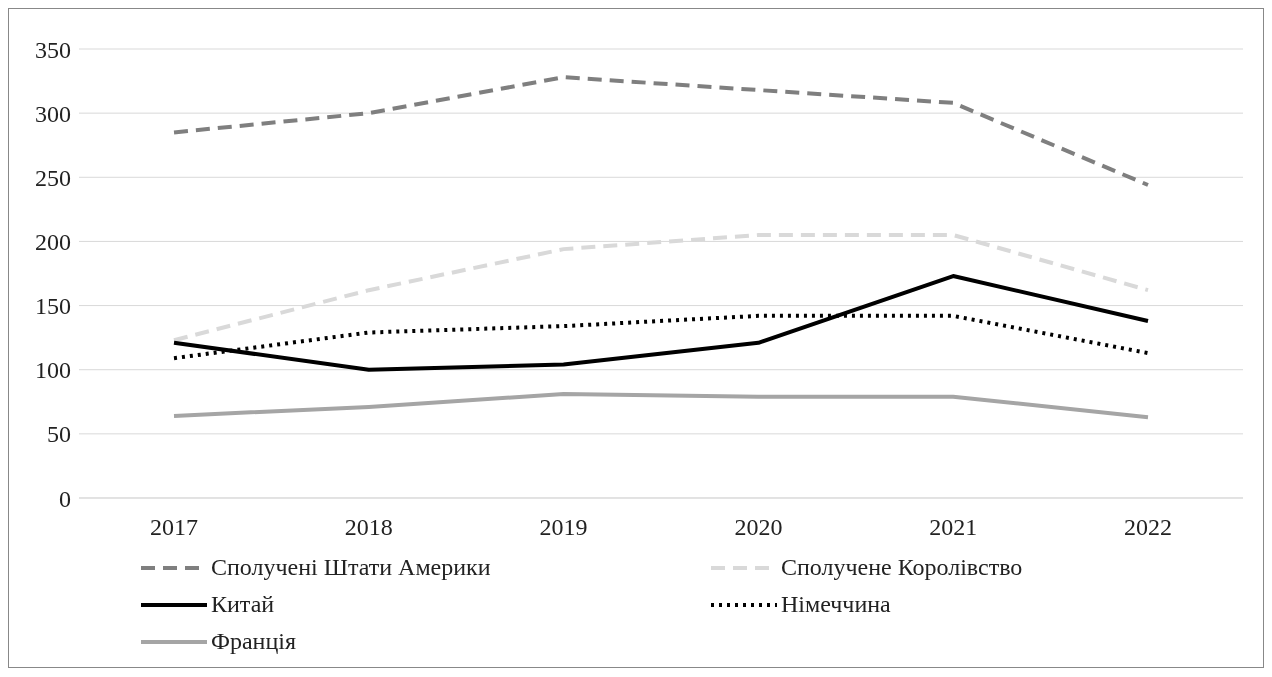 The image size is (1272, 677). What do you see at coordinates (1148, 527) in the screenshot?
I see `x-tick-label: 2022` at bounding box center [1148, 527].